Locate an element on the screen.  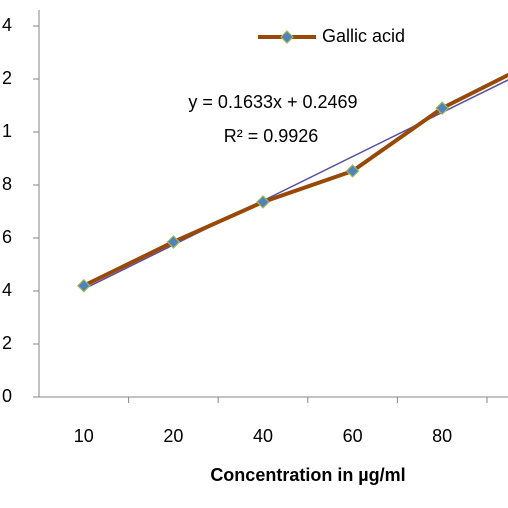
x-tick-label: 20 is located at coordinates (173, 436).